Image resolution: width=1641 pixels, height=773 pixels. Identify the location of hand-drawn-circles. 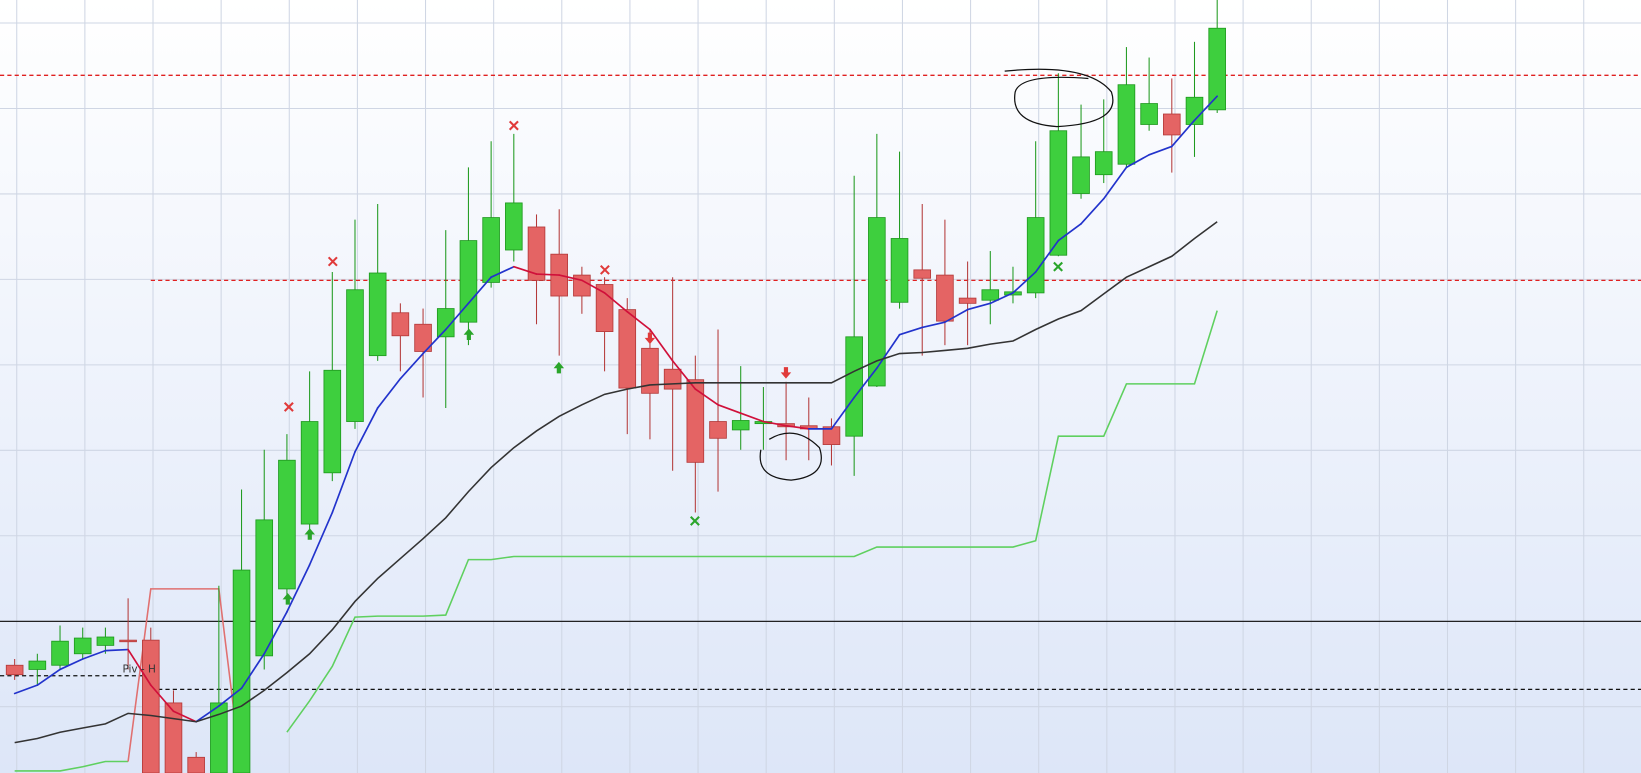
(936, 274).